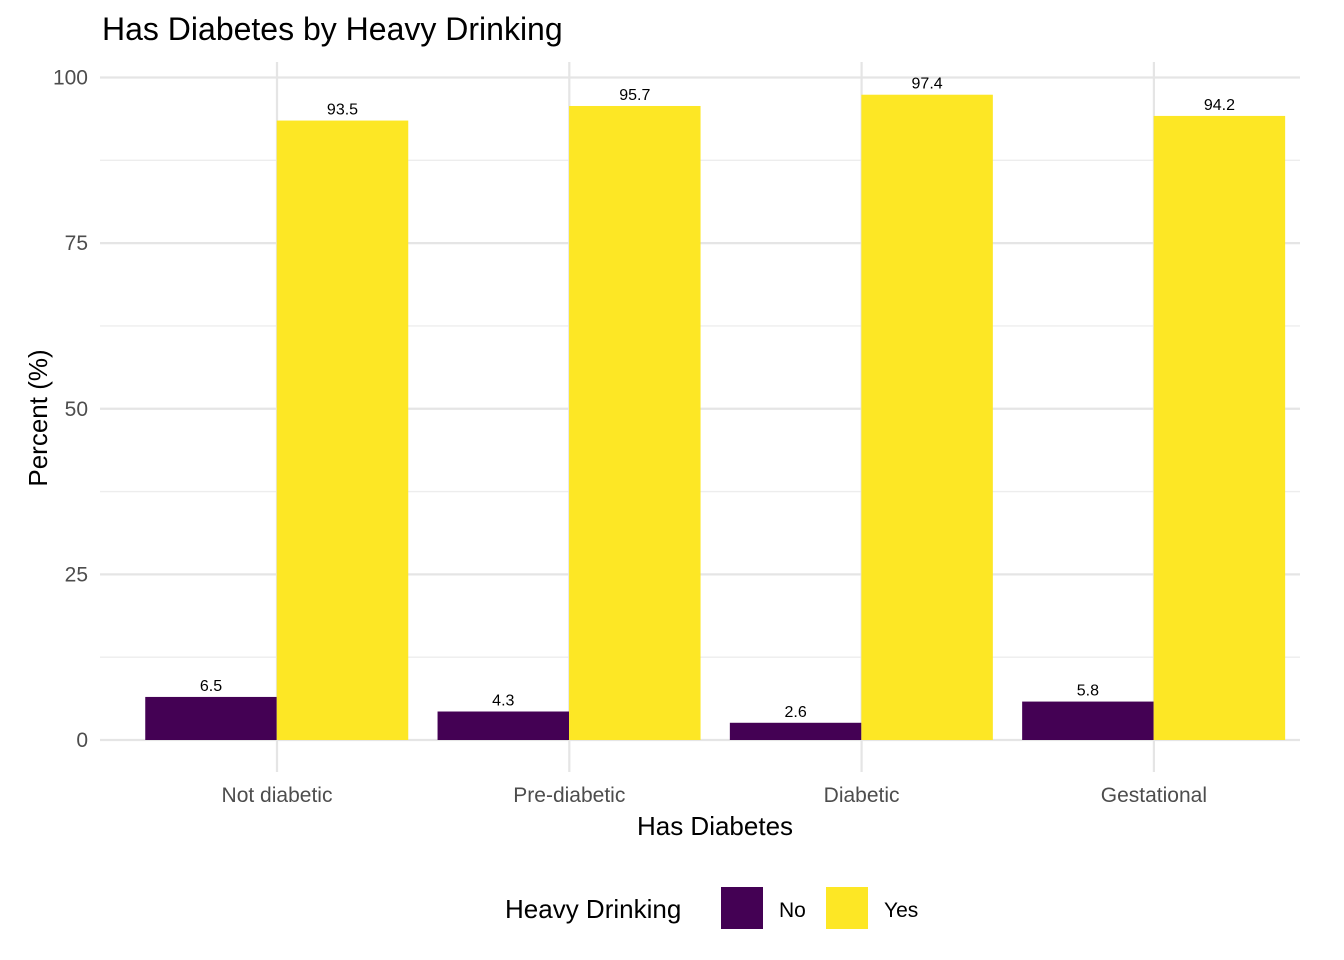 Image resolution: width=1344 pixels, height=960 pixels. What do you see at coordinates (901, 910) in the screenshot?
I see `legend-label-yes: Yes` at bounding box center [901, 910].